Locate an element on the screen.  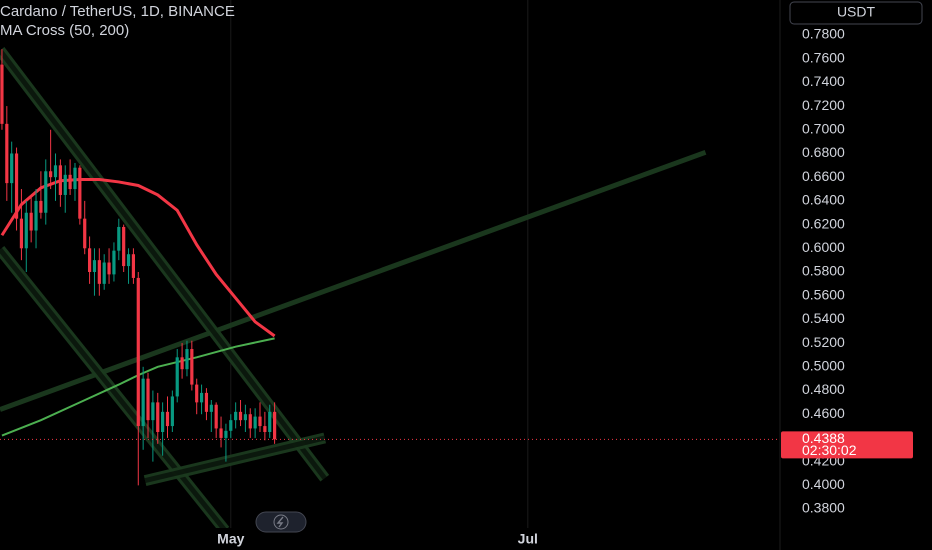
chart-title: Cardano / TetherUS, 1D, BINANCE is located at coordinates (117, 11).